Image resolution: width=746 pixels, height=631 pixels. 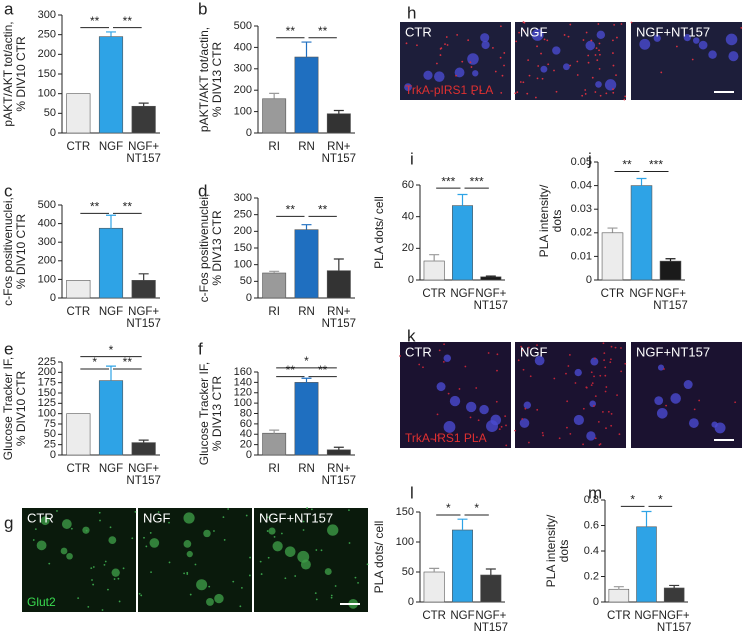 I want to click on panel-letter: c, so click(x=8, y=190).